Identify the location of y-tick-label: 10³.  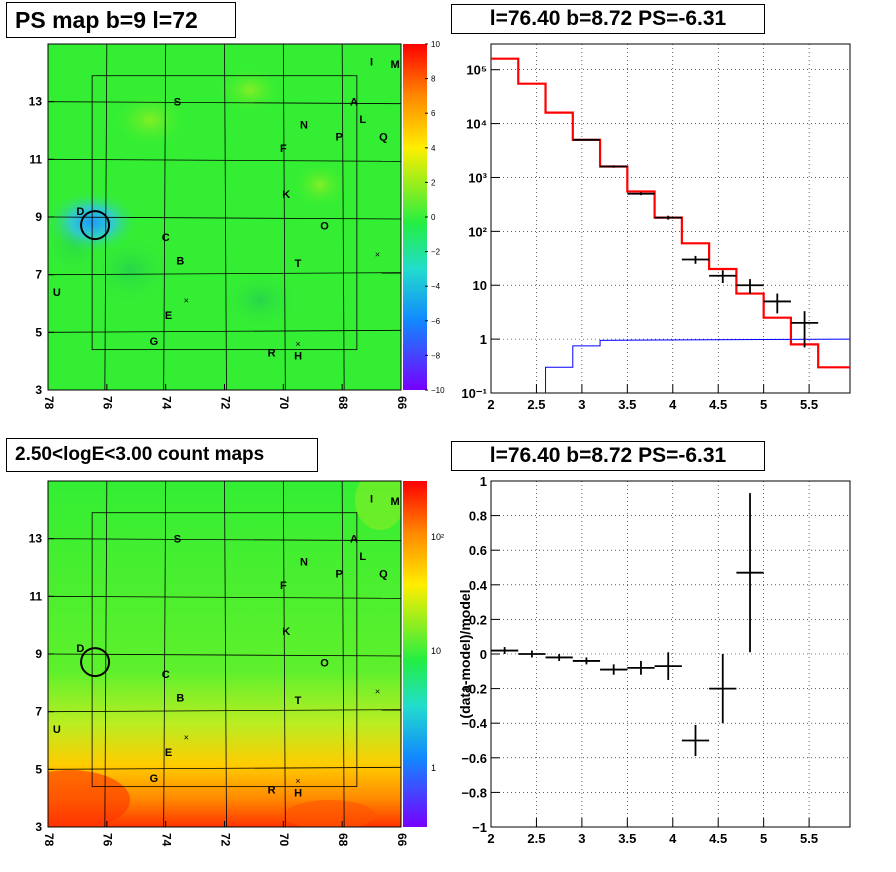
(477, 177).